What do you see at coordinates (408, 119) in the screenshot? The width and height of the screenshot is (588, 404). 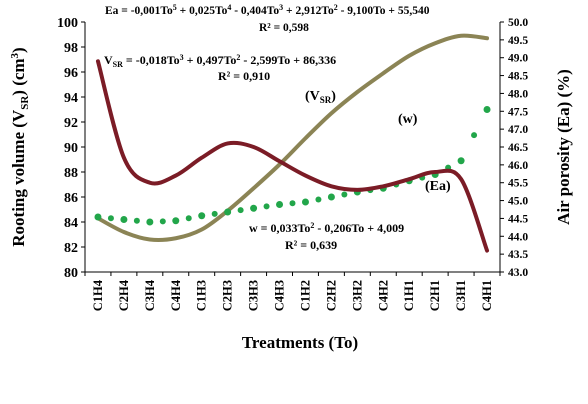 I see `series-label-w: (w)` at bounding box center [408, 119].